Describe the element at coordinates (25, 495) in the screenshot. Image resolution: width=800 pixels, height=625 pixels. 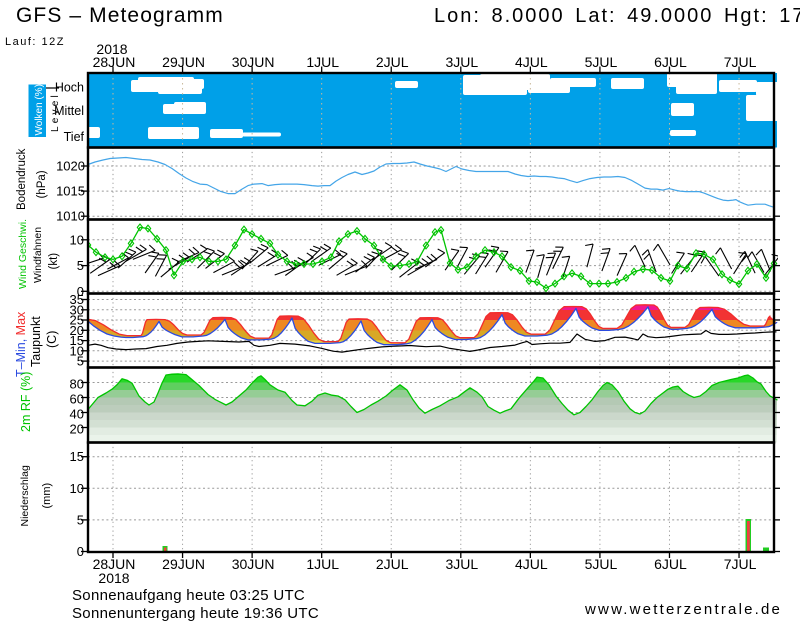
I see `svg-text: Niederschlag` at that location.